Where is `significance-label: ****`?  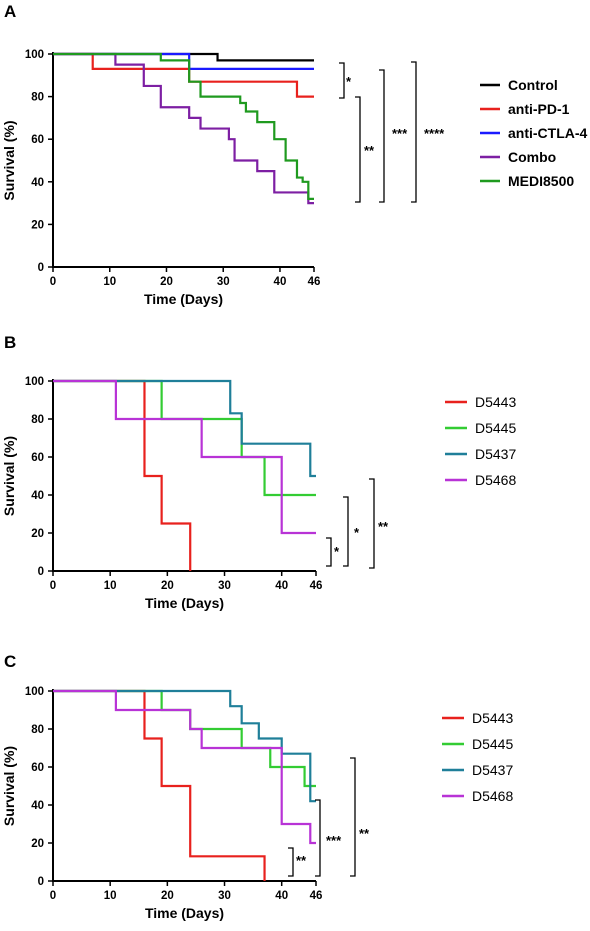 significance-label: **** is located at coordinates (434, 133).